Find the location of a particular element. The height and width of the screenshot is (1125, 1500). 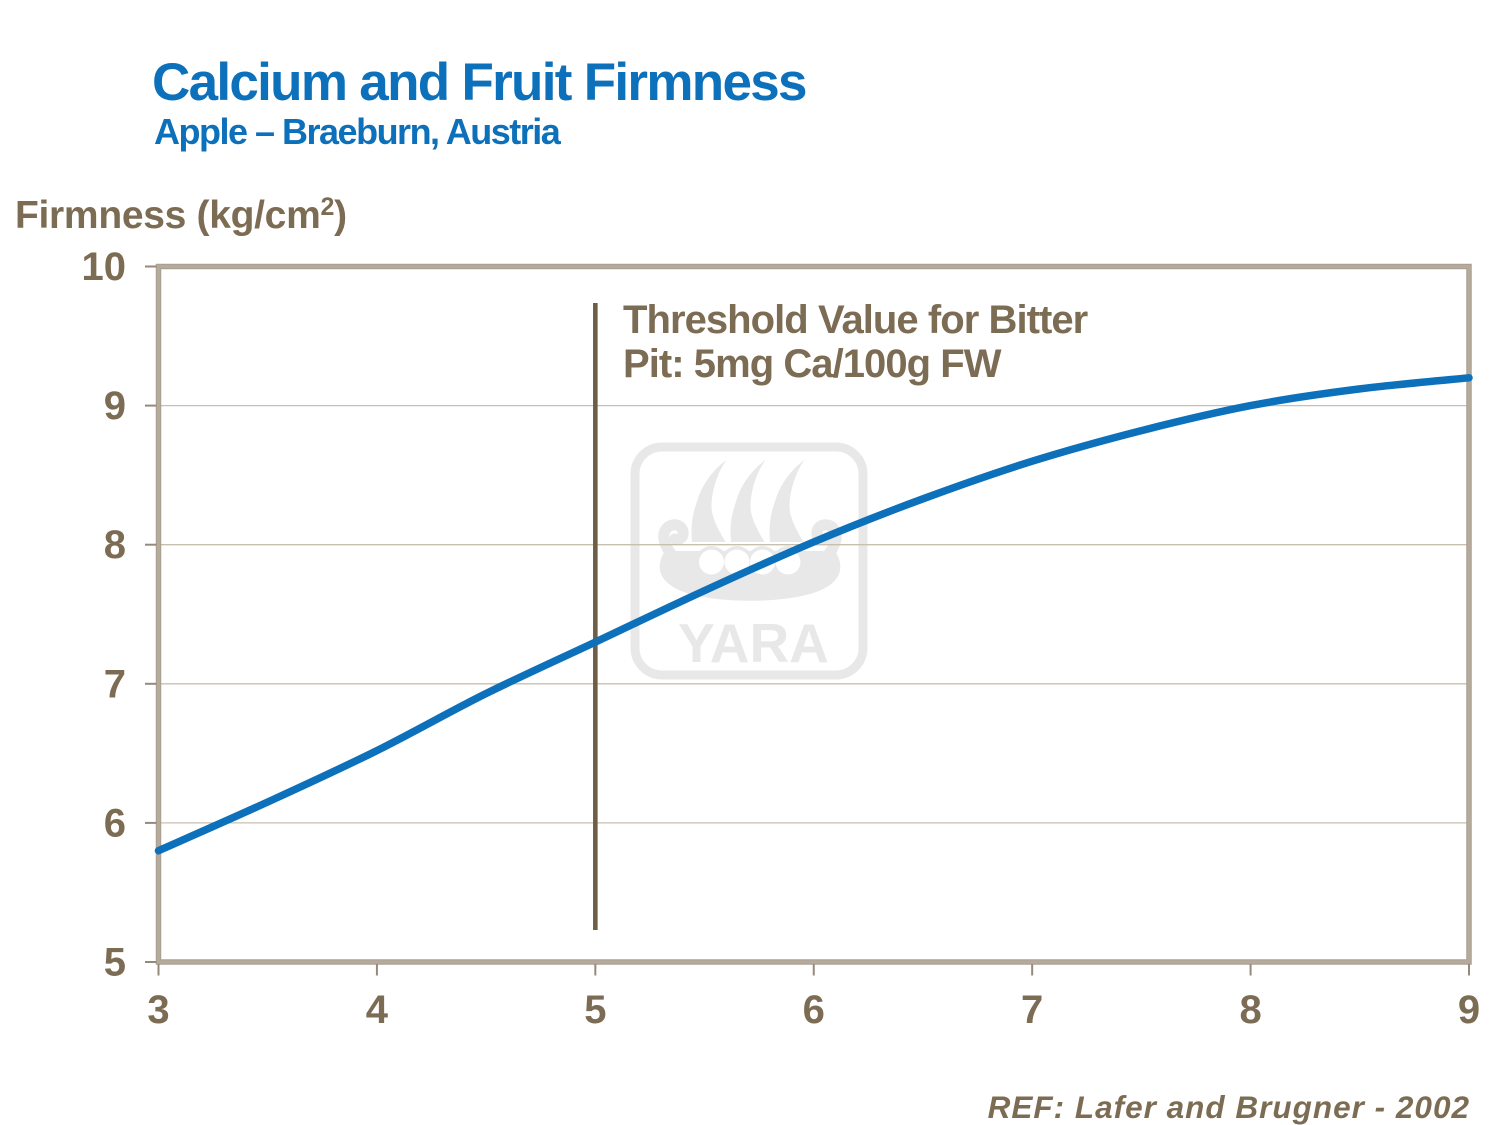

yara-logo-sails is located at coordinates (748, 501).